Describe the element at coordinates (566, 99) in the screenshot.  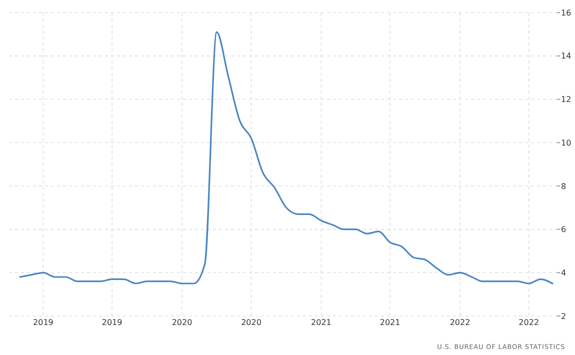
I see `y-tick-label: 12` at that location.